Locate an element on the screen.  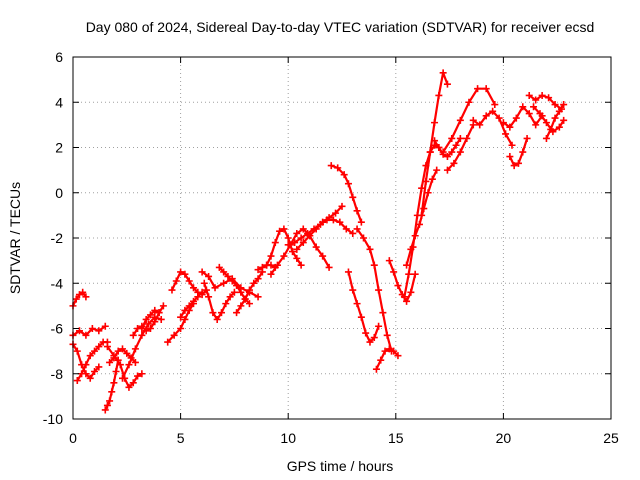
y-axis-label: SDTVAR / TECUs is located at coordinates (15, 238).